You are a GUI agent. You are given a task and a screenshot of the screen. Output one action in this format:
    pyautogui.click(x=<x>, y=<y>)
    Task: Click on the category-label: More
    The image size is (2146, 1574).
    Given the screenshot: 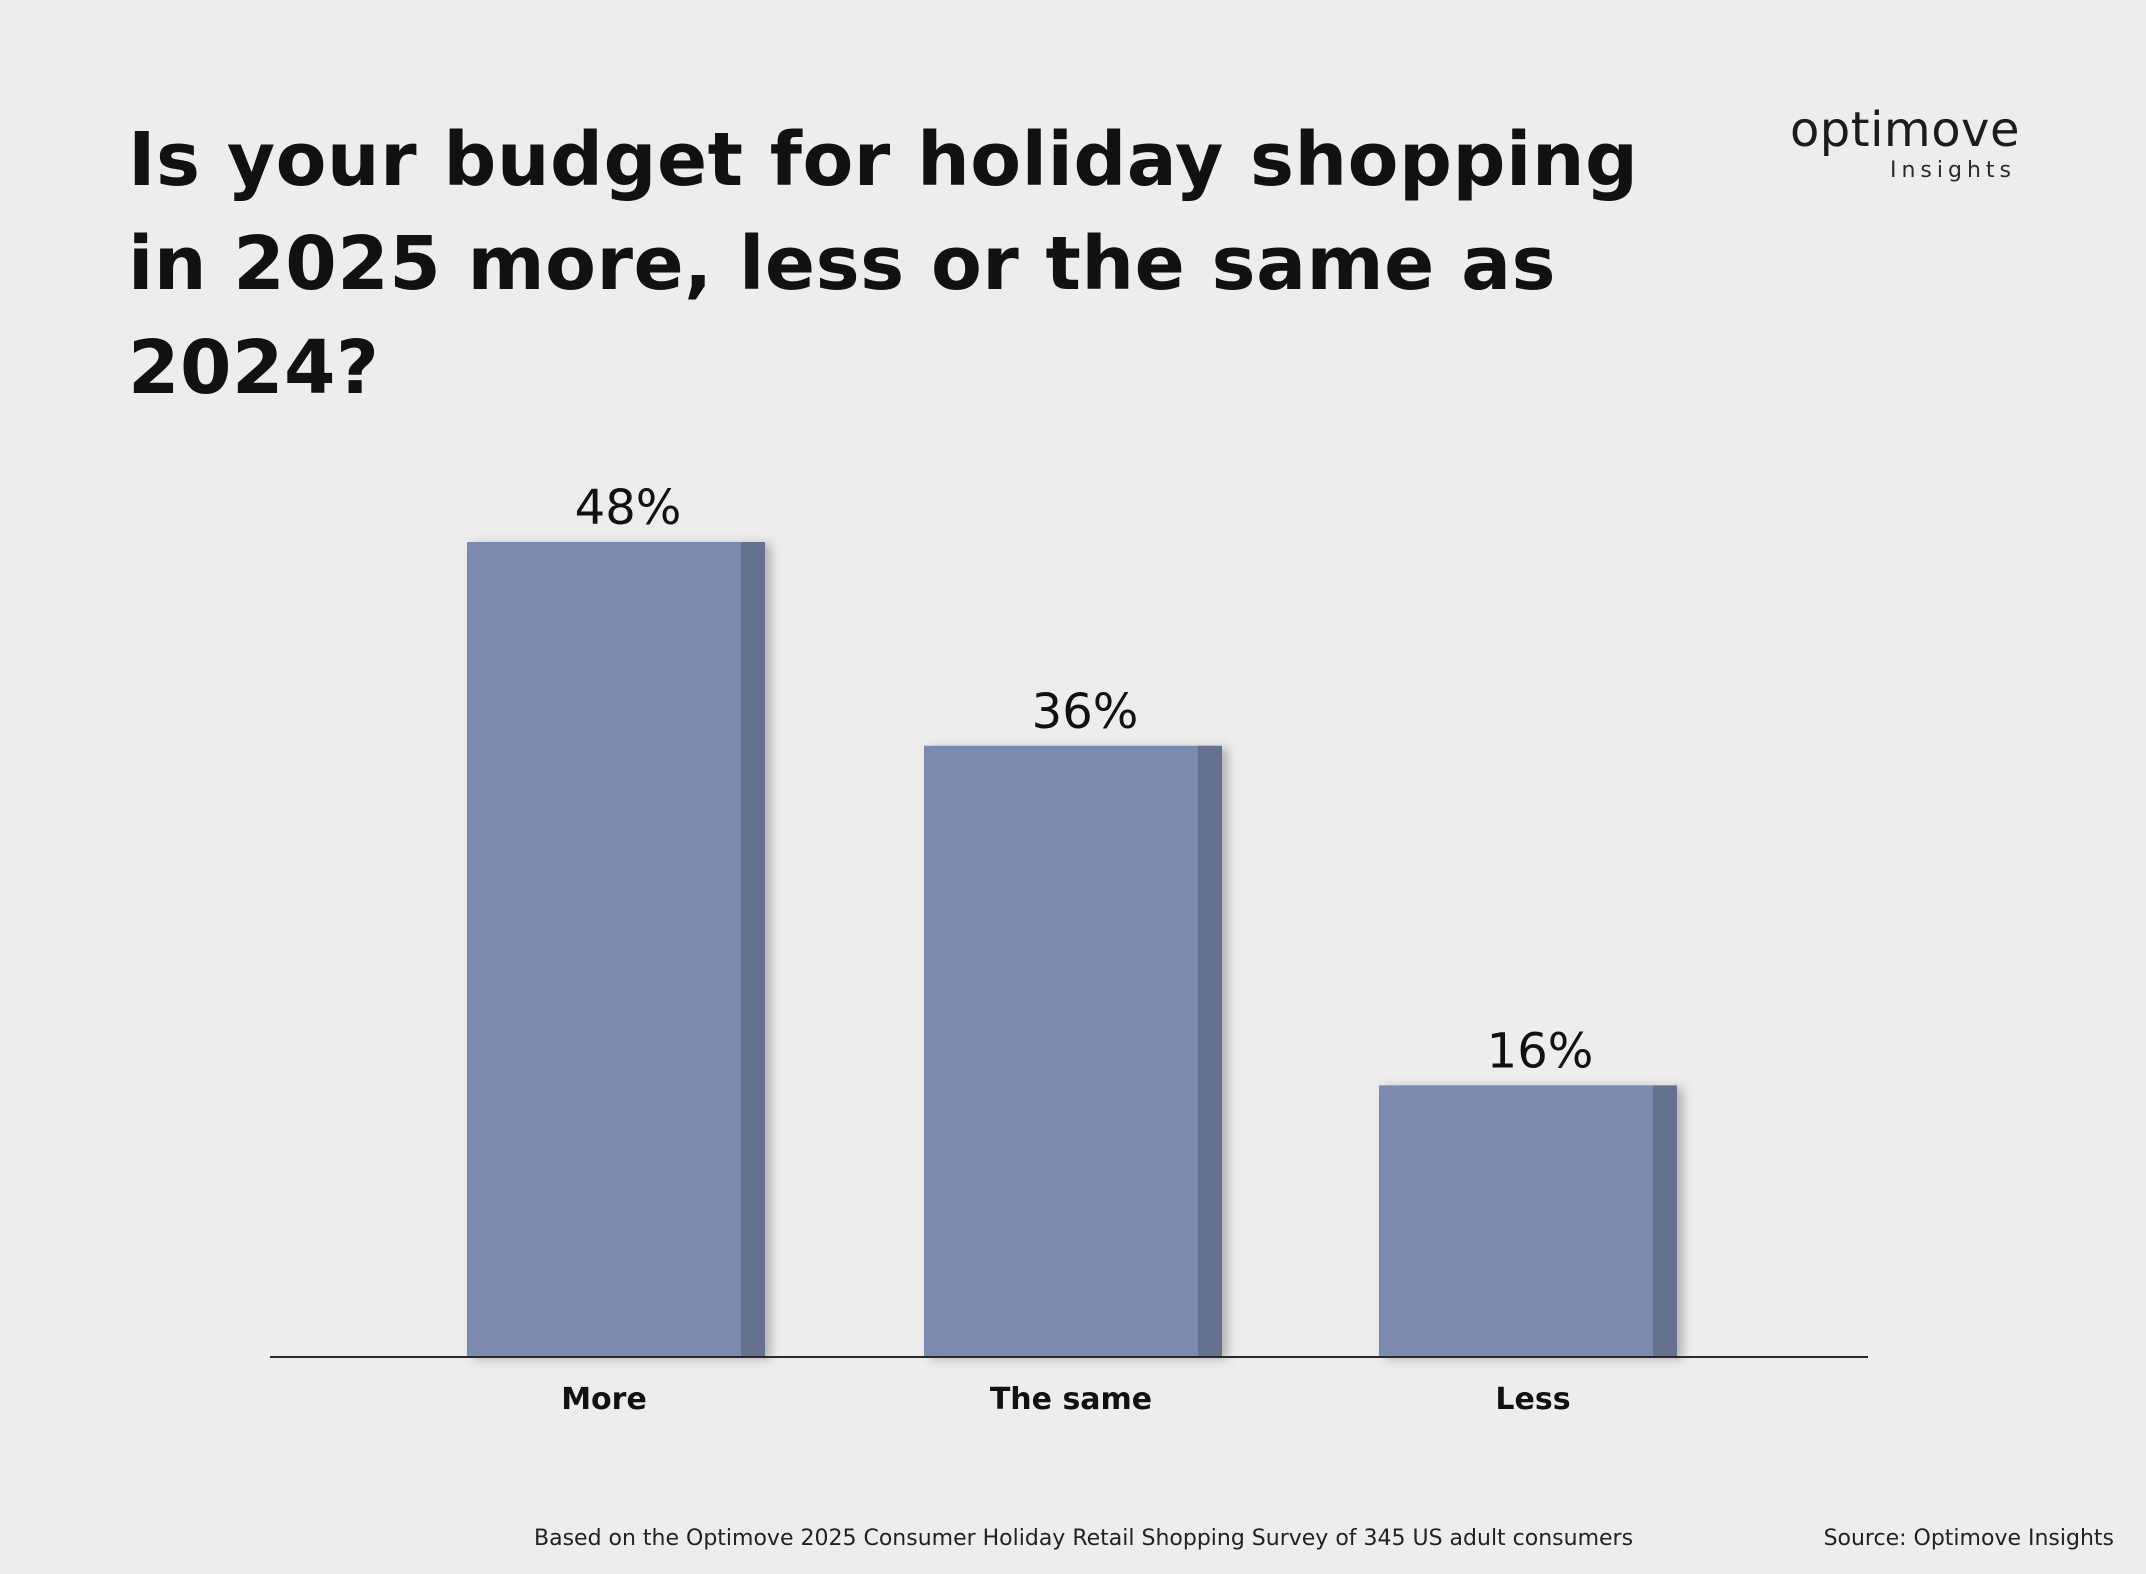 What is the action you would take?
    pyautogui.click(x=604, y=1399)
    